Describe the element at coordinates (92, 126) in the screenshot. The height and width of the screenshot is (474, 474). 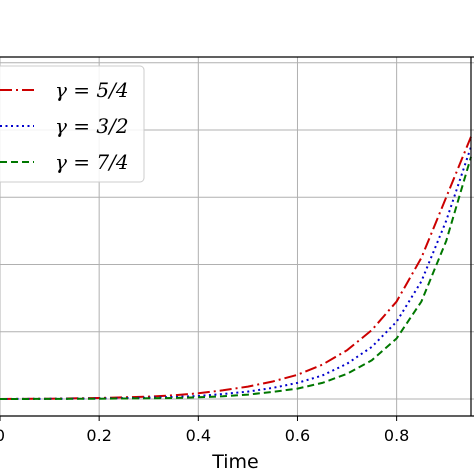
I see `legend-label-2: γ = 3/2` at that location.